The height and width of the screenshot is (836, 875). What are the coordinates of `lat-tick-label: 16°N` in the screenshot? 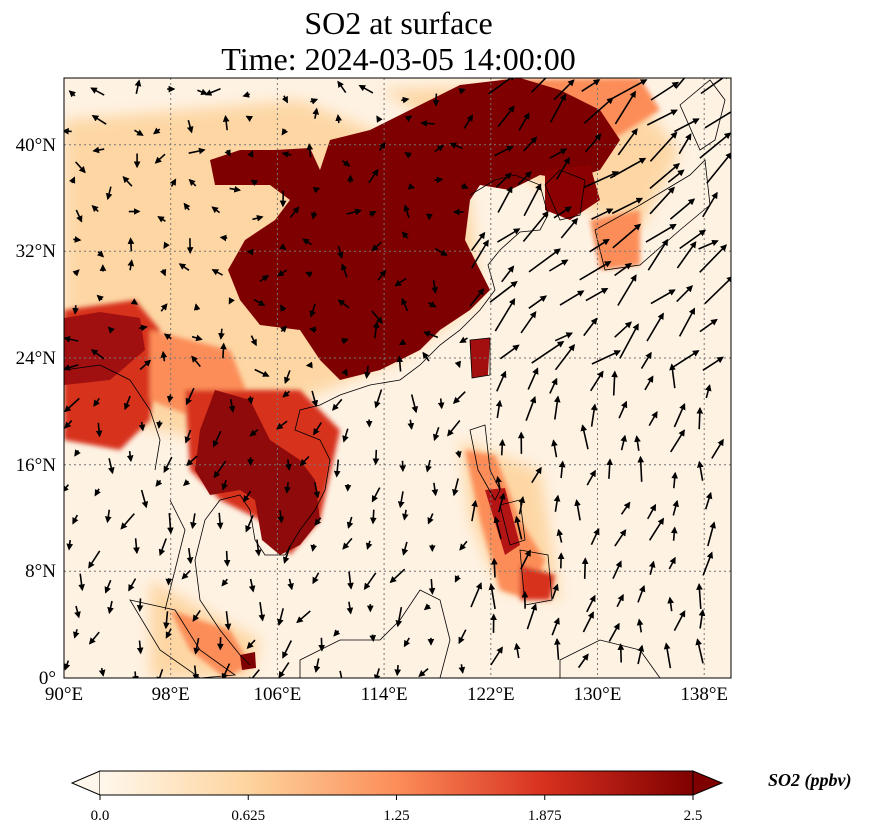 It's located at (36, 465).